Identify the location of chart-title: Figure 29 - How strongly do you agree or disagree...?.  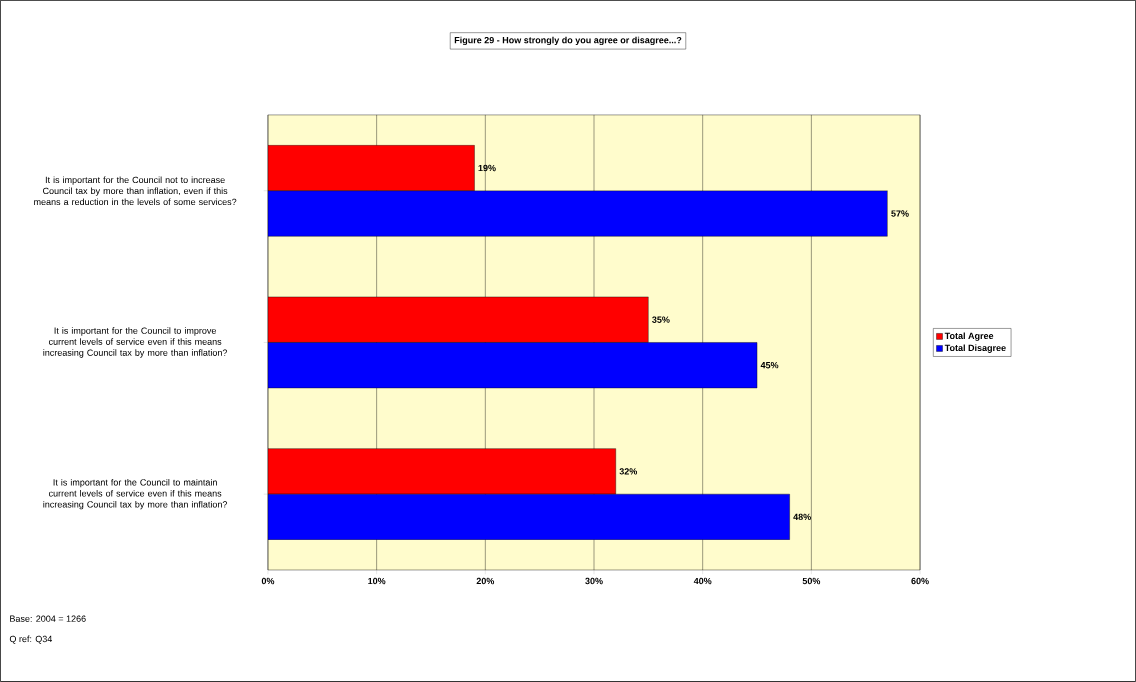
(568, 41).